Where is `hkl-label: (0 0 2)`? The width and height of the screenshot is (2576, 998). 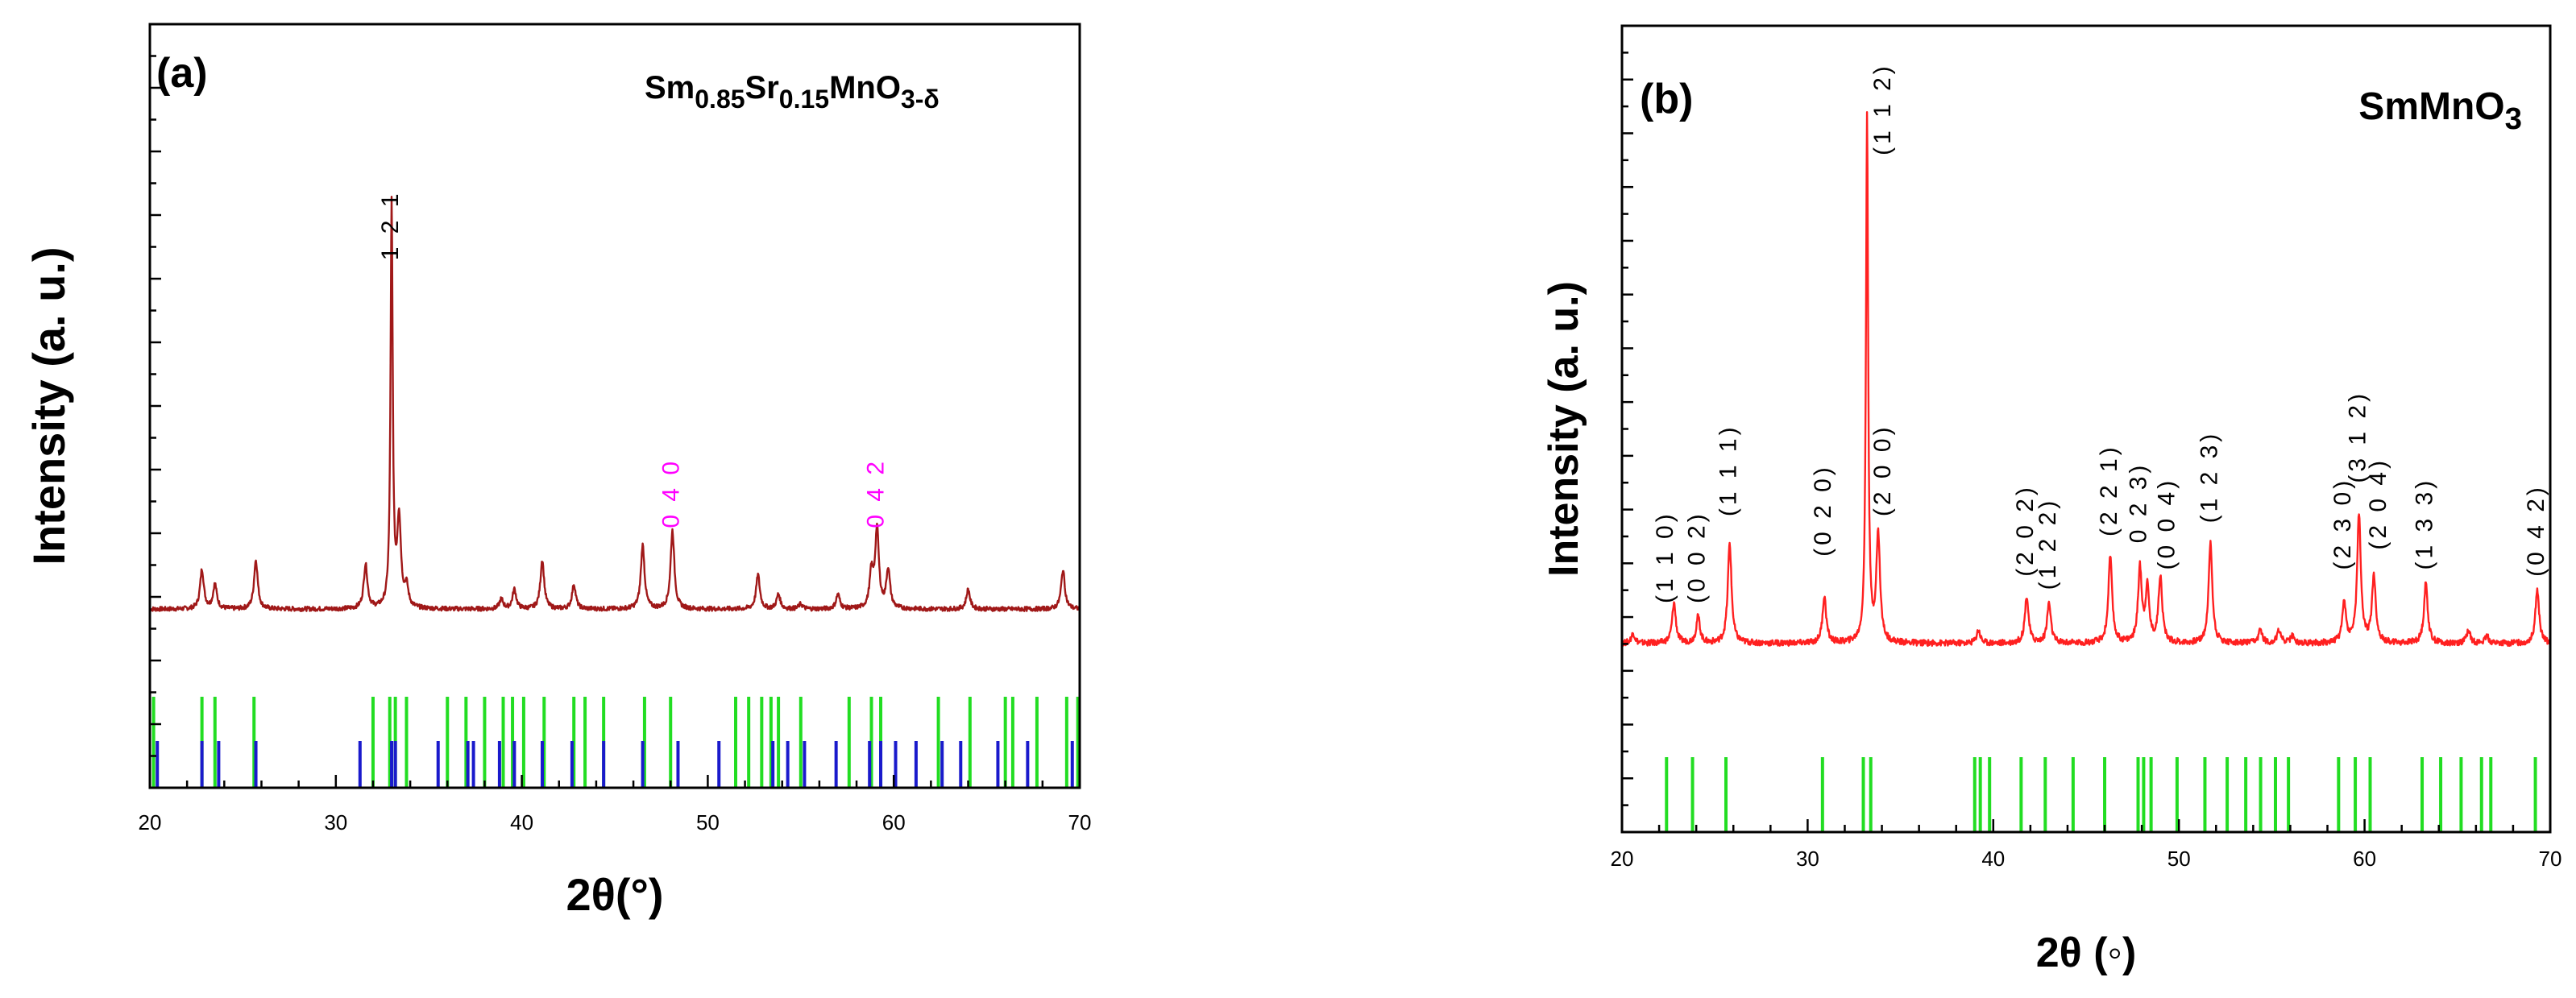 hkl-label: (0 0 2) is located at coordinates (1696, 557).